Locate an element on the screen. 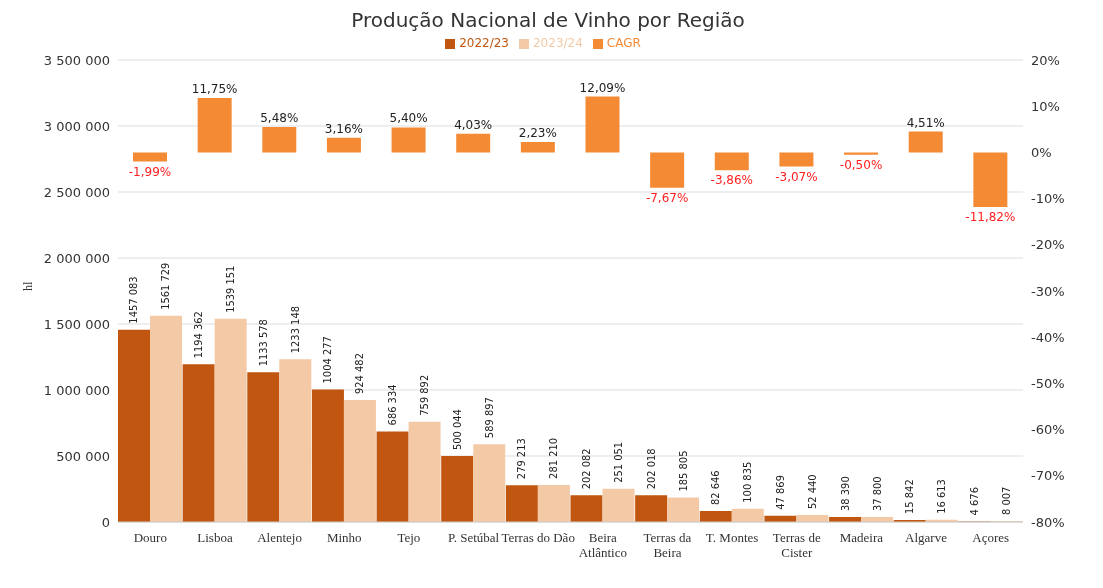 This screenshot has width=1103, height=588. data-label: 4 676 is located at coordinates (974, 501).